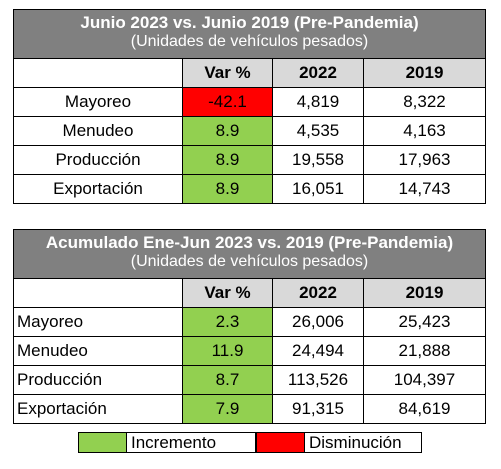  Describe the element at coordinates (424, 189) in the screenshot. I see `value-2019-cell: 14,743` at that location.